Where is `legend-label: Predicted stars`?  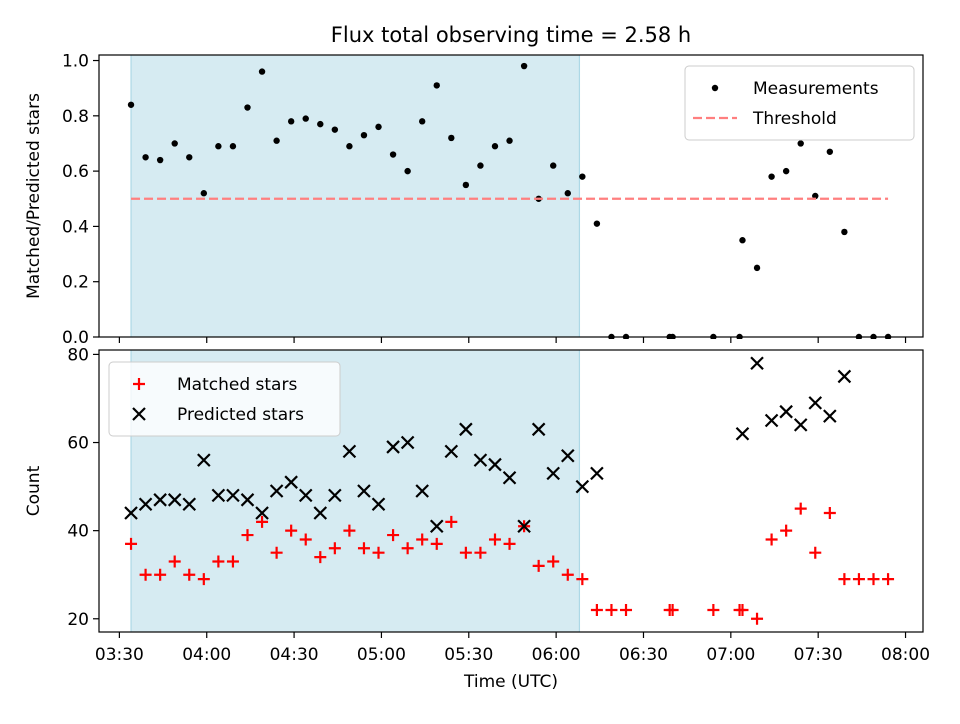
legend-label: Predicted stars is located at coordinates (240, 415).